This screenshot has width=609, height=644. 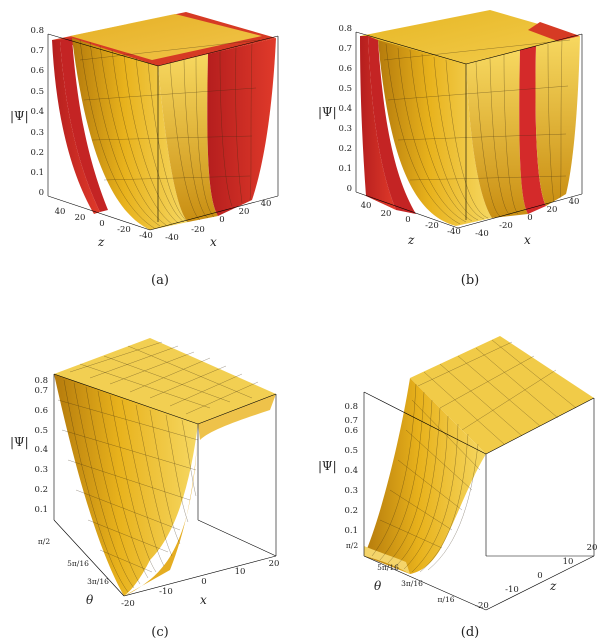 I want to click on ztick-c-6: 0.7, so click(x=41, y=391).